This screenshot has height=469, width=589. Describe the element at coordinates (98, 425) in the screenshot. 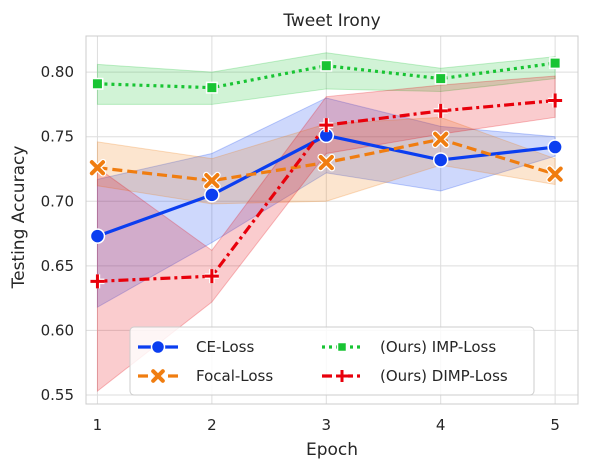

I see `x-tick-label: 1` at that location.